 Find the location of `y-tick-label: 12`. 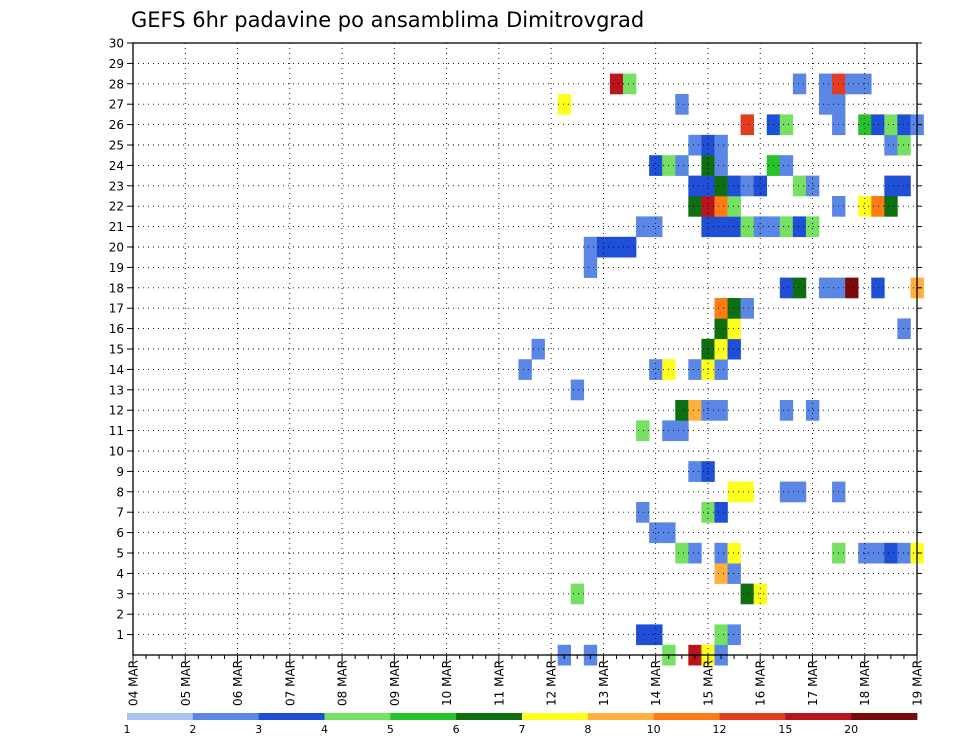

y-tick-label: 12 is located at coordinates (116, 411).